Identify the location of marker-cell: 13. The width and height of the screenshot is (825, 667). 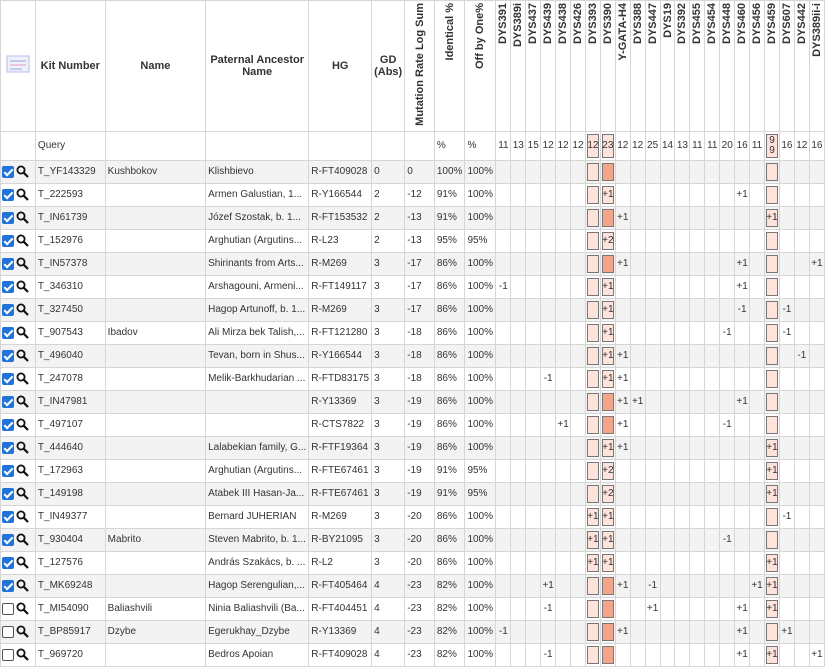
(518, 145).